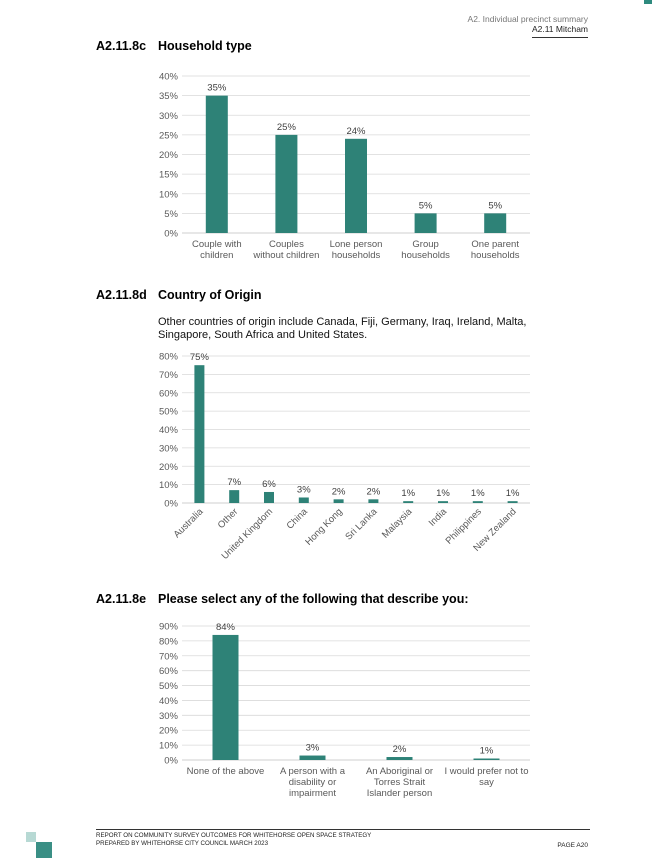 Image resolution: width=652 pixels, height=860 pixels. Describe the element at coordinates (527, 19) in the screenshot. I see `header-section: A2. Individual precinct summary` at that location.